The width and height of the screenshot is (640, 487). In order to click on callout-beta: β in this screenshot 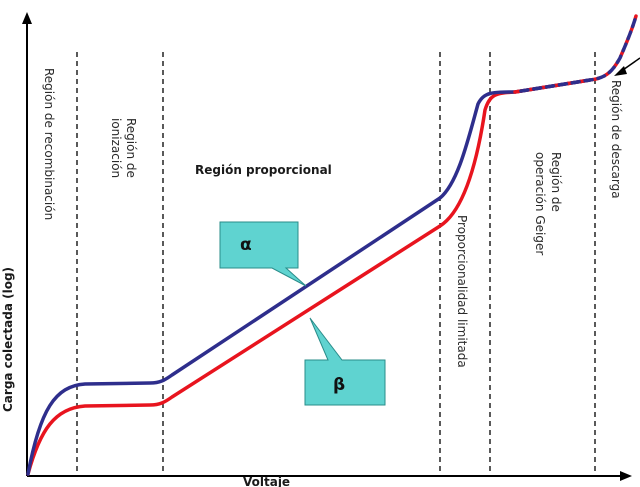, I will do `click(345, 361)`.